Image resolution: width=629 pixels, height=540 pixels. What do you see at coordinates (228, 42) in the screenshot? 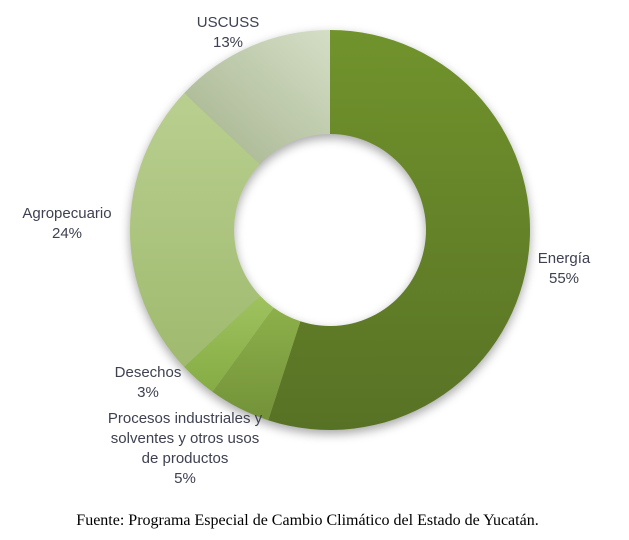
I see `slice-percent-uscuss: 13%` at bounding box center [228, 42].